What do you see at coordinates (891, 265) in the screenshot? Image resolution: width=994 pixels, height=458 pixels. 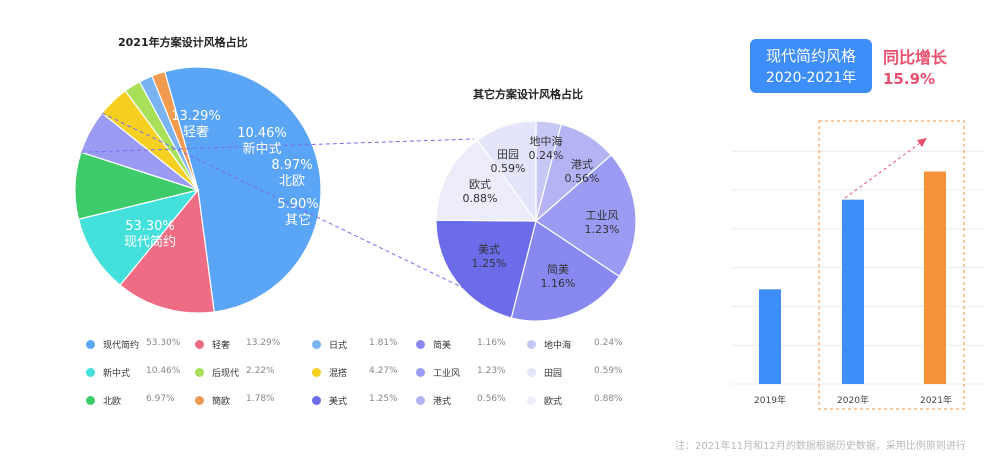 I see `highlight-dashed-box` at bounding box center [891, 265].